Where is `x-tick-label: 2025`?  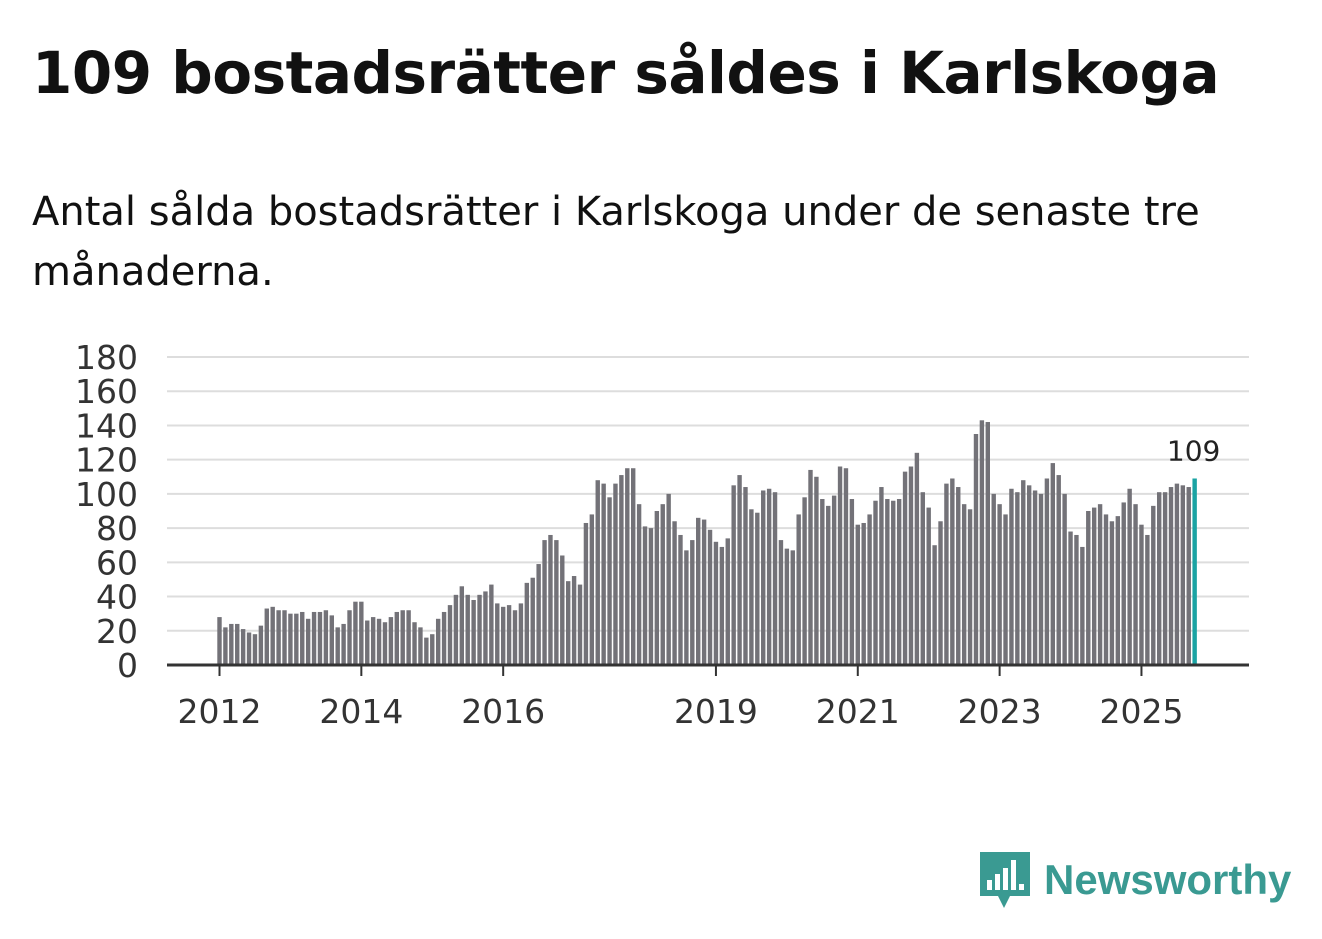 x-tick-label: 2025 is located at coordinates (1141, 711).